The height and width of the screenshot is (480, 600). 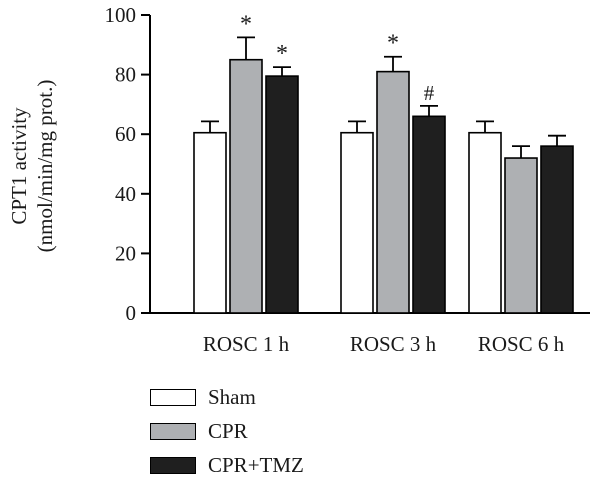 What do you see at coordinates (173, 465) in the screenshot?
I see `legend-swatch-cpr-tmz` at bounding box center [173, 465].